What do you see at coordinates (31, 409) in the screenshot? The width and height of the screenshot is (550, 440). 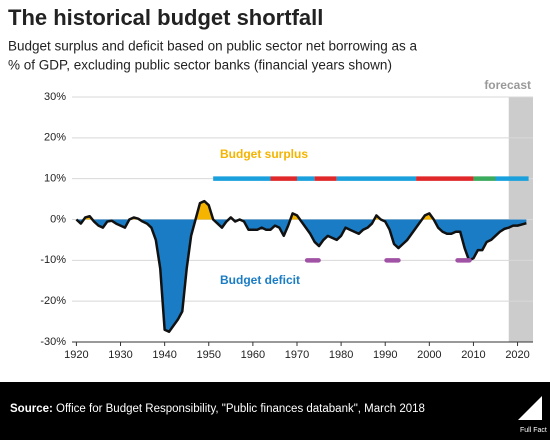 I see `source-label: Source:` at bounding box center [31, 409].